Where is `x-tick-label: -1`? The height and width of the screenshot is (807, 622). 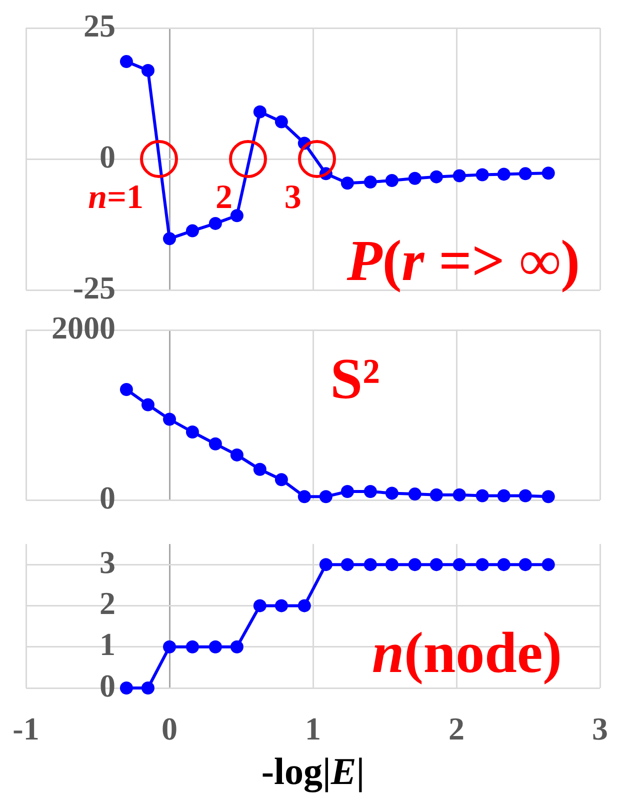 x-tick-label: -1 is located at coordinates (26, 728).